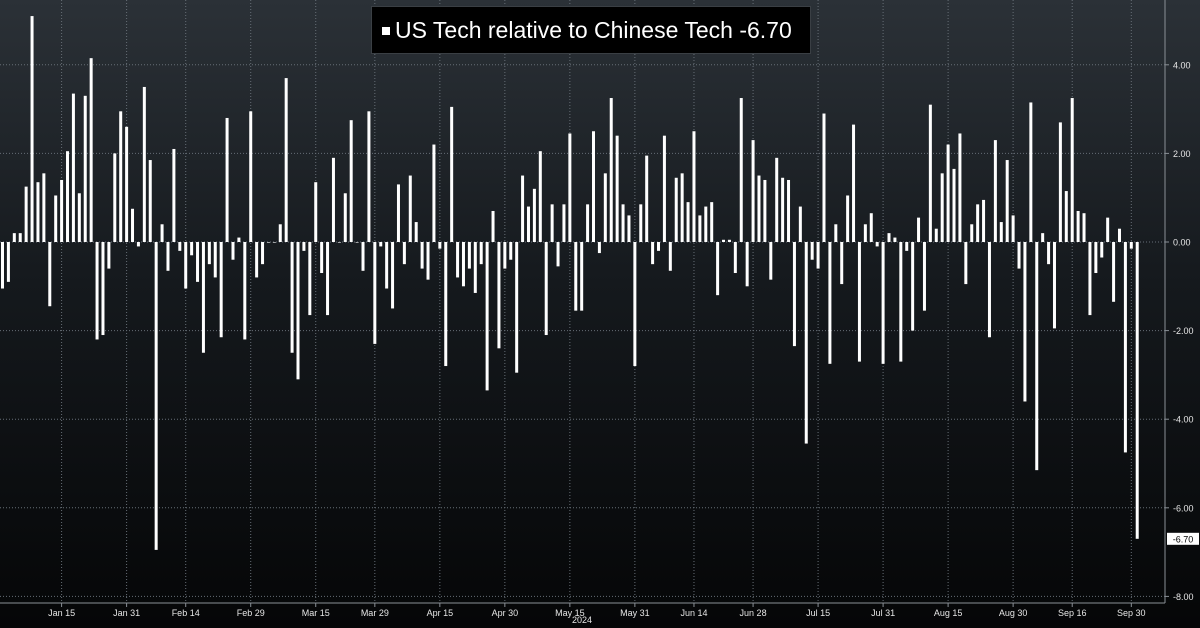 This screenshot has width=1200, height=628. I want to click on x-tick-label: Mar 15, so click(316, 613).